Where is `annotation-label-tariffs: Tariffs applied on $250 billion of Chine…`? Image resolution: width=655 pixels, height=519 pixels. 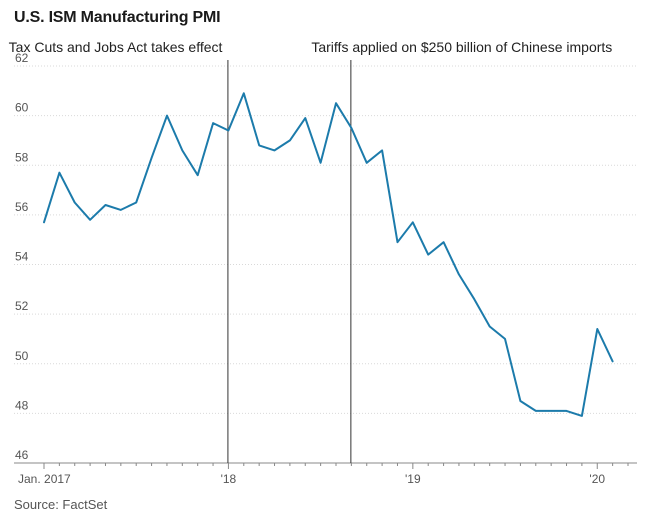 annotation-label-tariffs: Tariffs applied on $250 billion of Chine… is located at coordinates (461, 47).